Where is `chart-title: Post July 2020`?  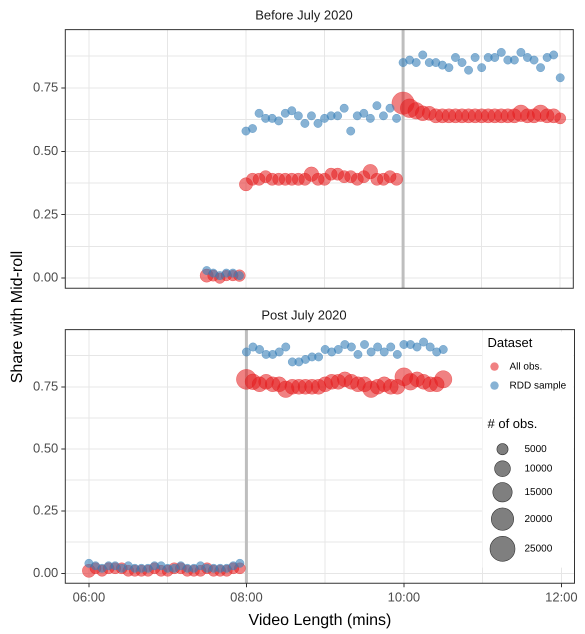
chart-title: Post July 2020 is located at coordinates (304, 314).